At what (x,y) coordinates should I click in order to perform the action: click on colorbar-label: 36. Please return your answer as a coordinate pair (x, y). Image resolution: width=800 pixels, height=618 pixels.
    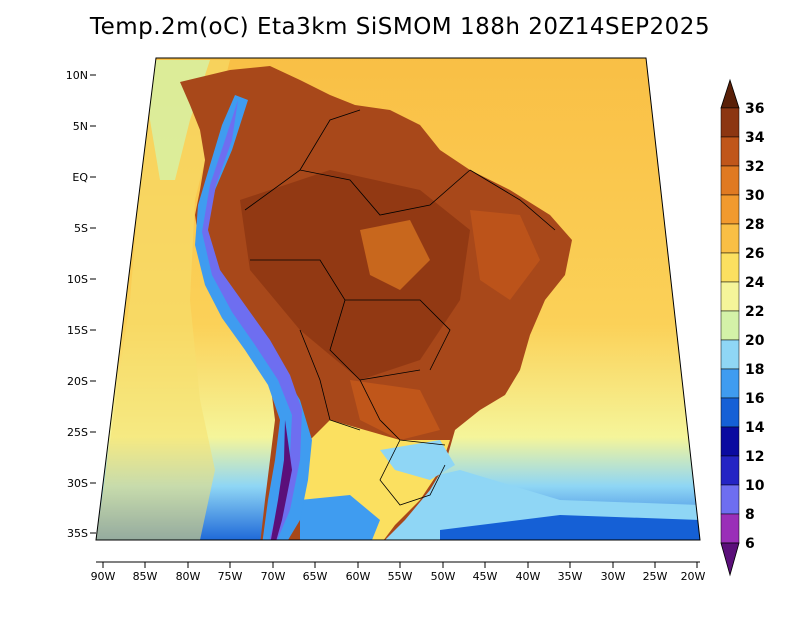
    Looking at the image, I should click on (754, 109).